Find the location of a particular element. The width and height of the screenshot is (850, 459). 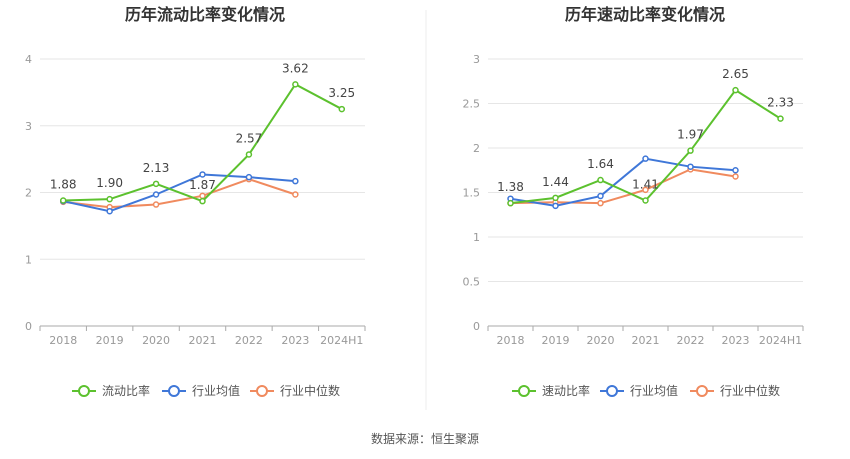

legend-item: 流动比率 is located at coordinates (111, 390).